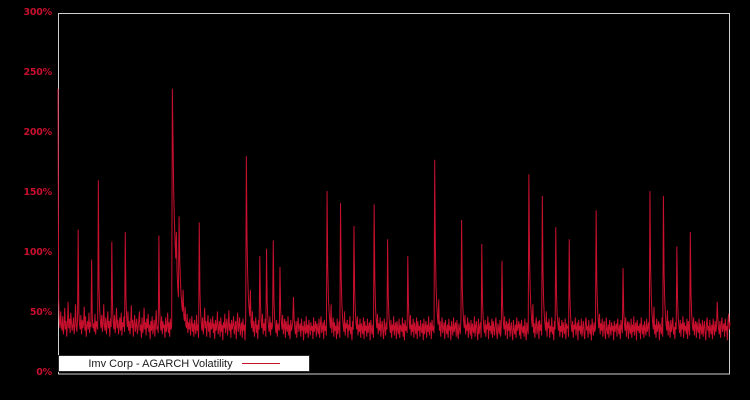 The height and width of the screenshot is (400, 750). Describe the element at coordinates (40, 312) in the screenshot. I see `ytick-label-50: 50%` at that location.